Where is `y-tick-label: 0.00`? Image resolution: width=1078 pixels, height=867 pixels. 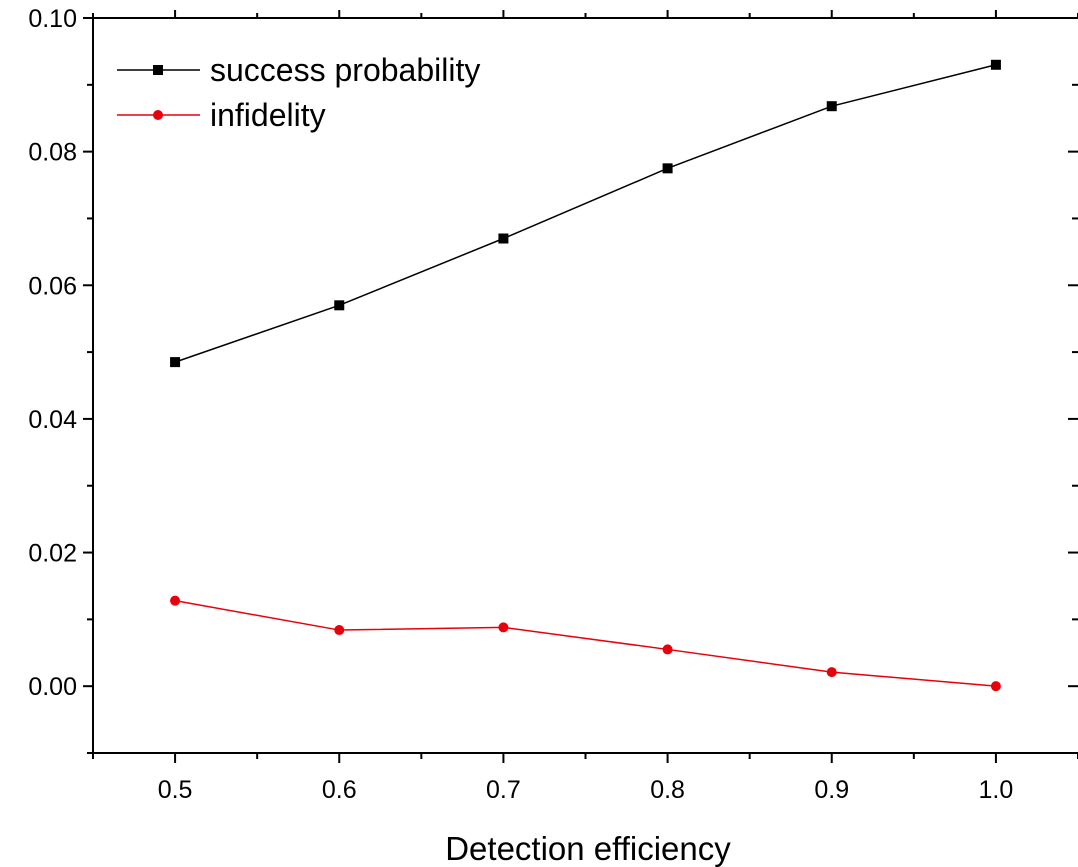
y-tick-label: 0.00 is located at coordinates (52, 687).